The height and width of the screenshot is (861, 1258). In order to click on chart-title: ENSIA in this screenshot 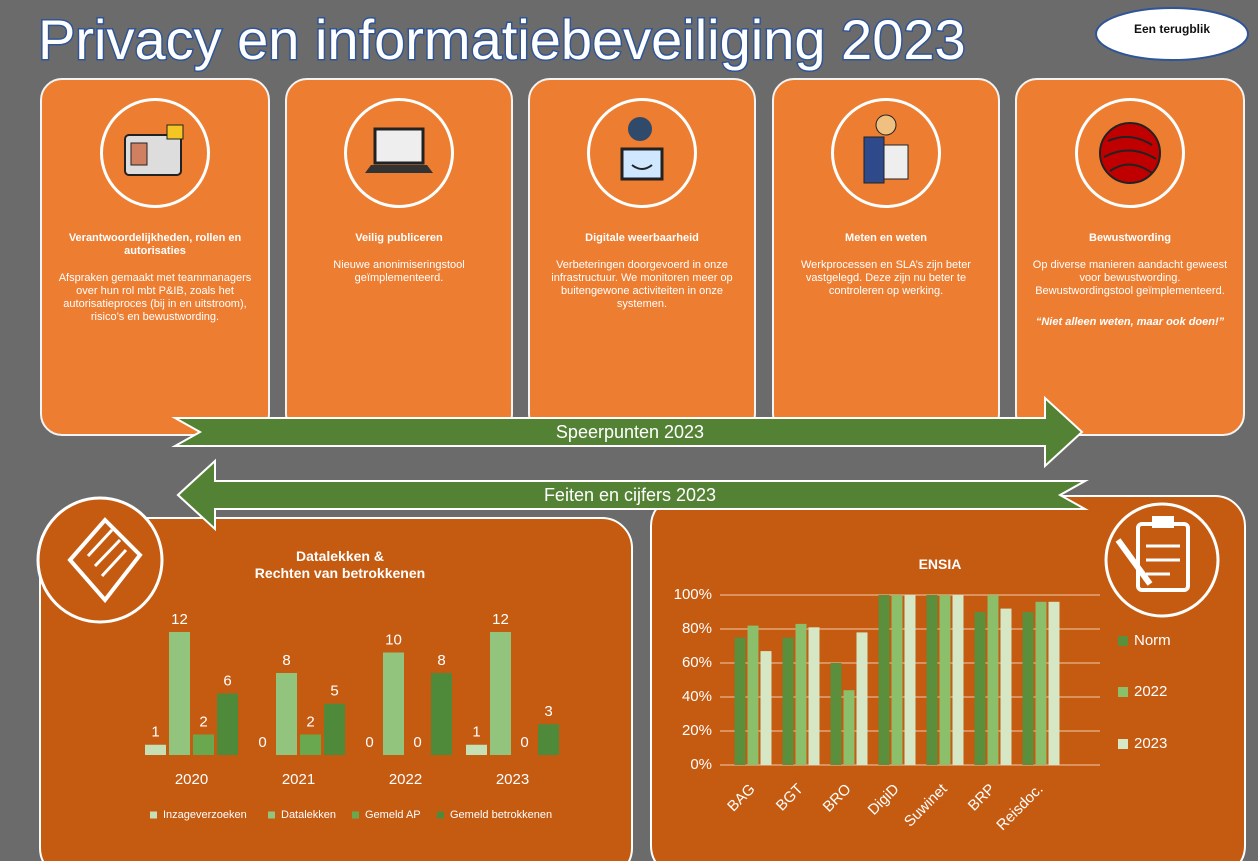, I will do `click(940, 564)`.